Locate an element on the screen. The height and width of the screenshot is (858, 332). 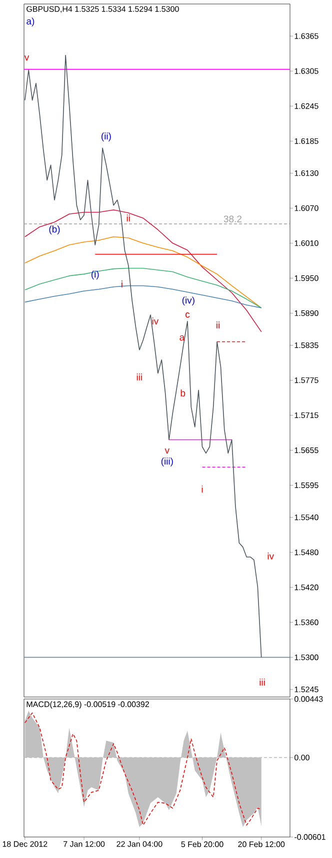
x-tick-label: 22 Jan 04:00 is located at coordinates (139, 844).